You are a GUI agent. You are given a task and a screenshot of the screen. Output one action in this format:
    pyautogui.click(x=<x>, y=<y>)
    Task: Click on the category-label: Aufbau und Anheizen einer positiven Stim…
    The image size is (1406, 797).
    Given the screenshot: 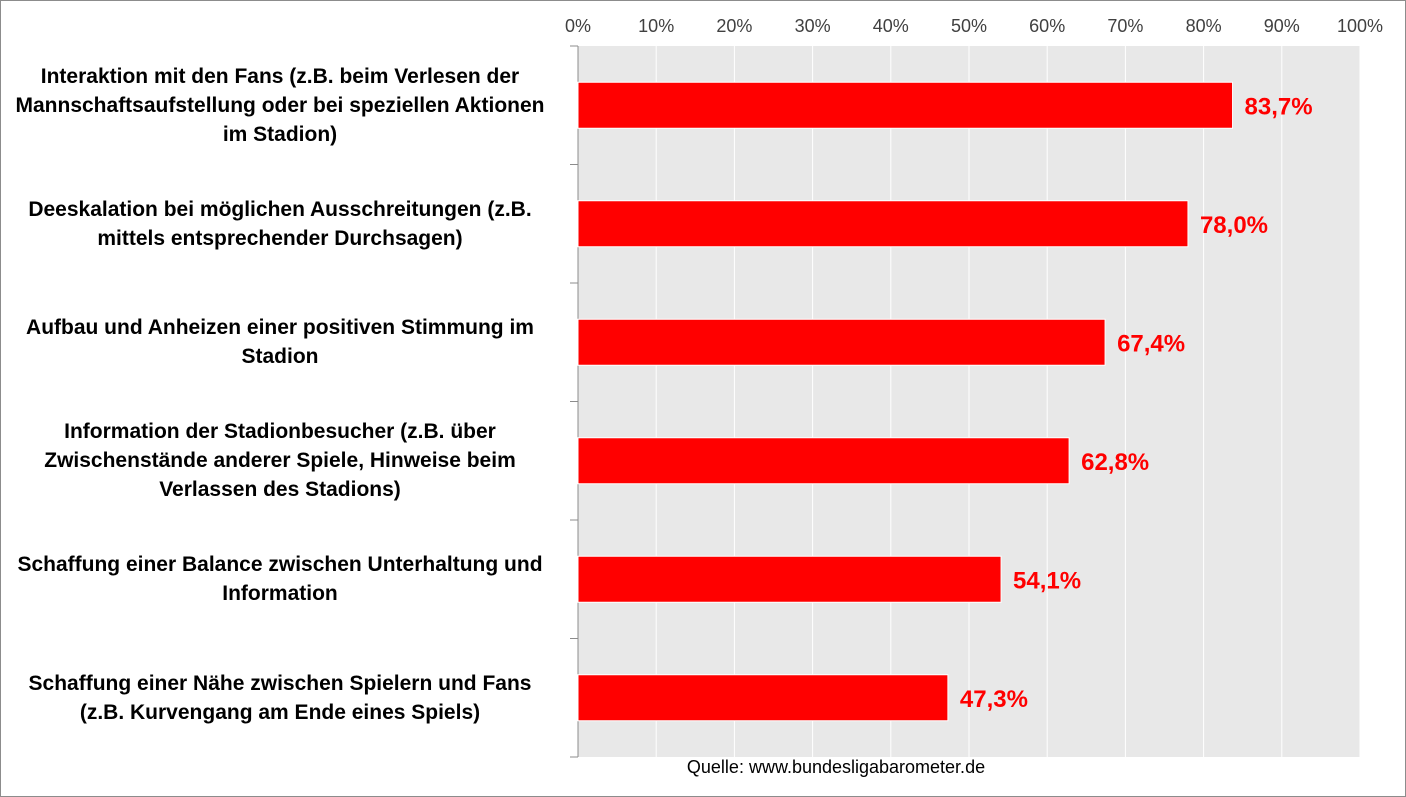 What is the action you would take?
    pyautogui.click(x=280, y=342)
    